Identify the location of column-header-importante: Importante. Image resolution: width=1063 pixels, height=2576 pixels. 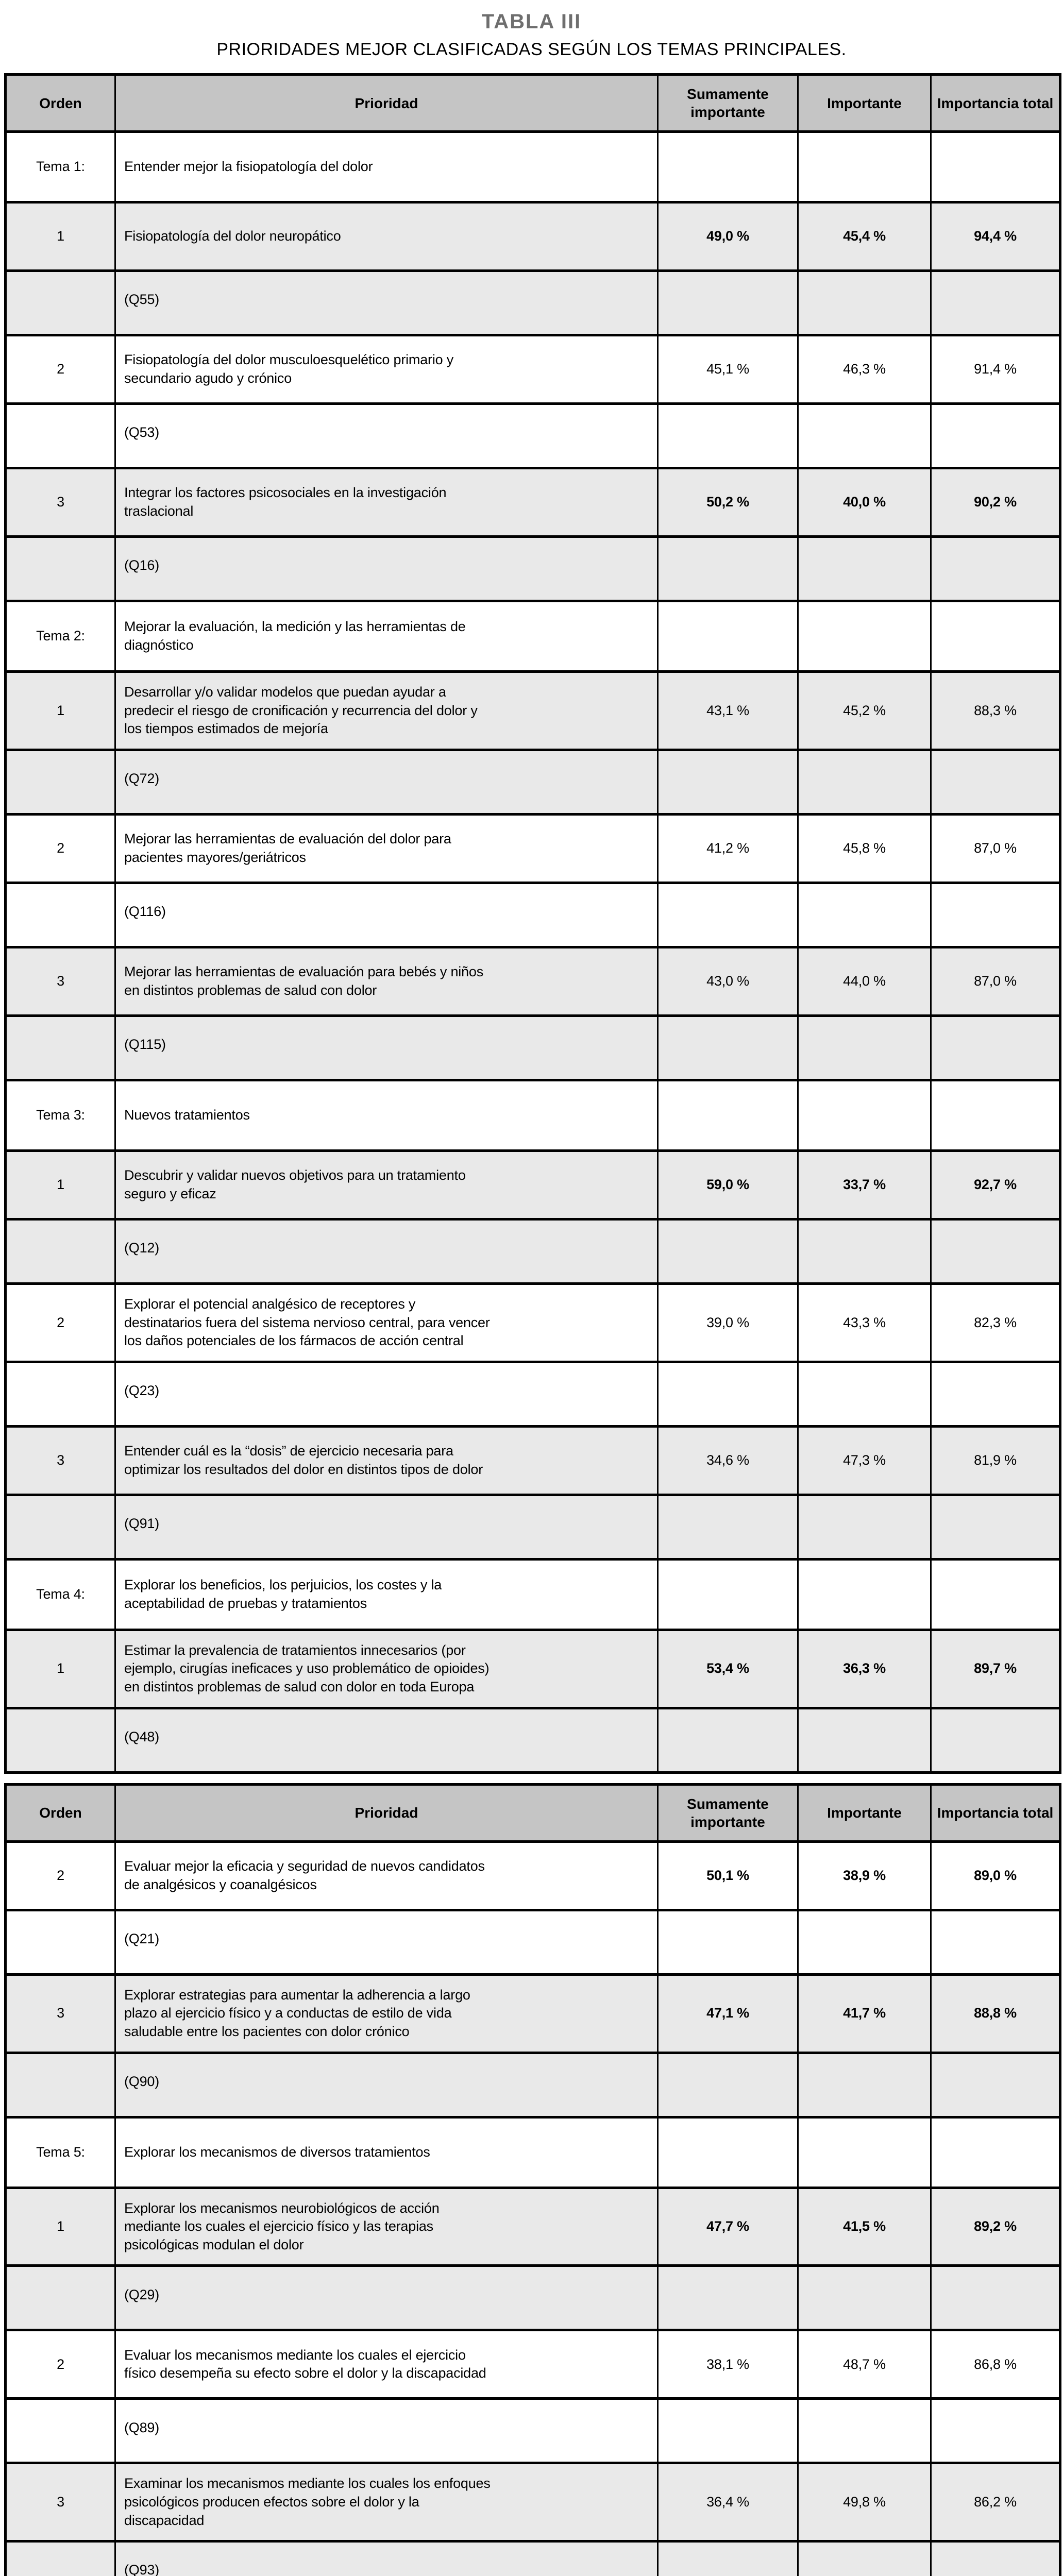
(865, 1813).